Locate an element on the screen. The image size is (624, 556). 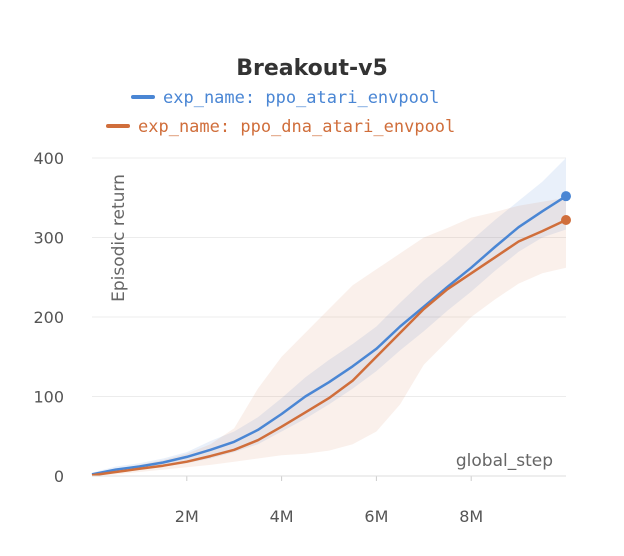
legend-item: exp_name: ppo_atari_envpool is located at coordinates (285, 98).